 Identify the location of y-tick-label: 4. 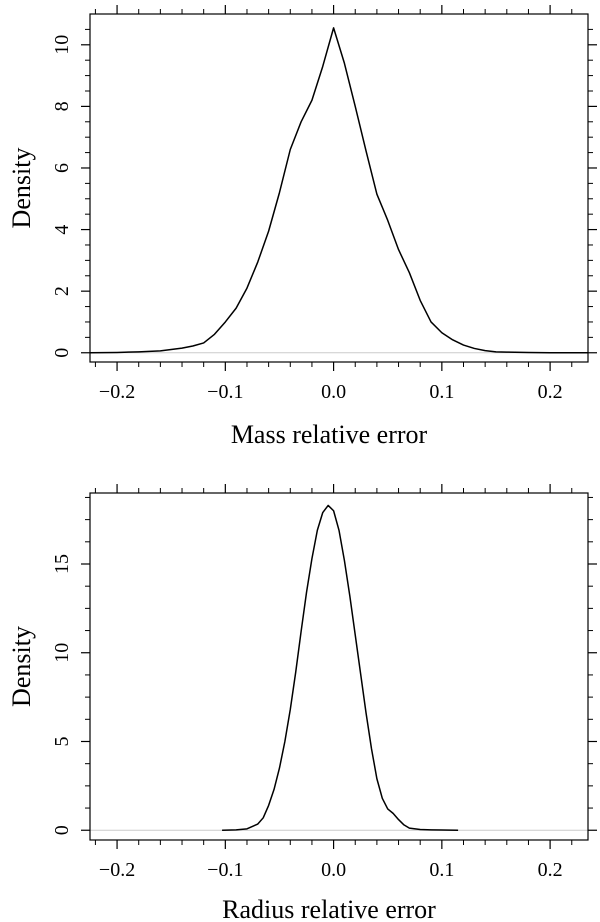
(62, 230).